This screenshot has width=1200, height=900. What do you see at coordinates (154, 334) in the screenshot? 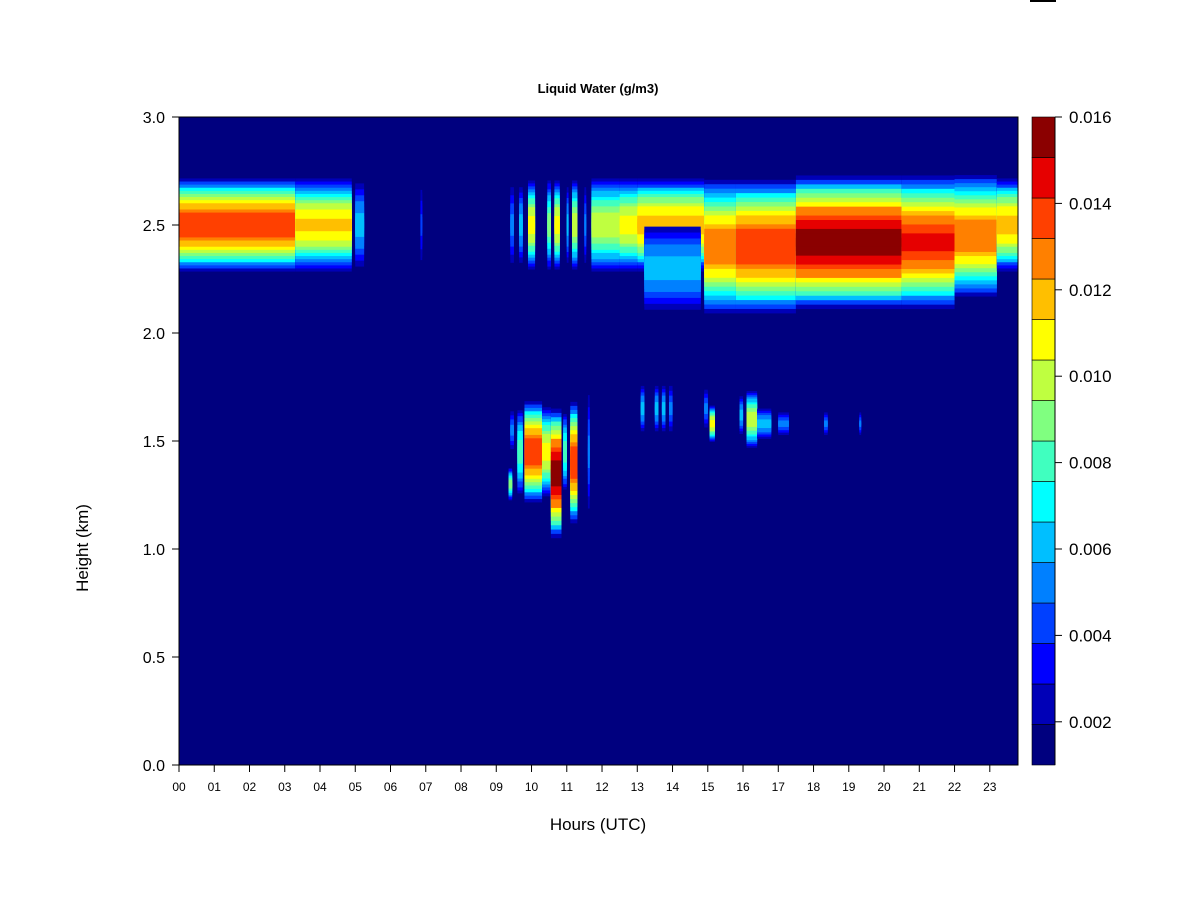
I see `y-tick-label: 2.0` at bounding box center [154, 334].